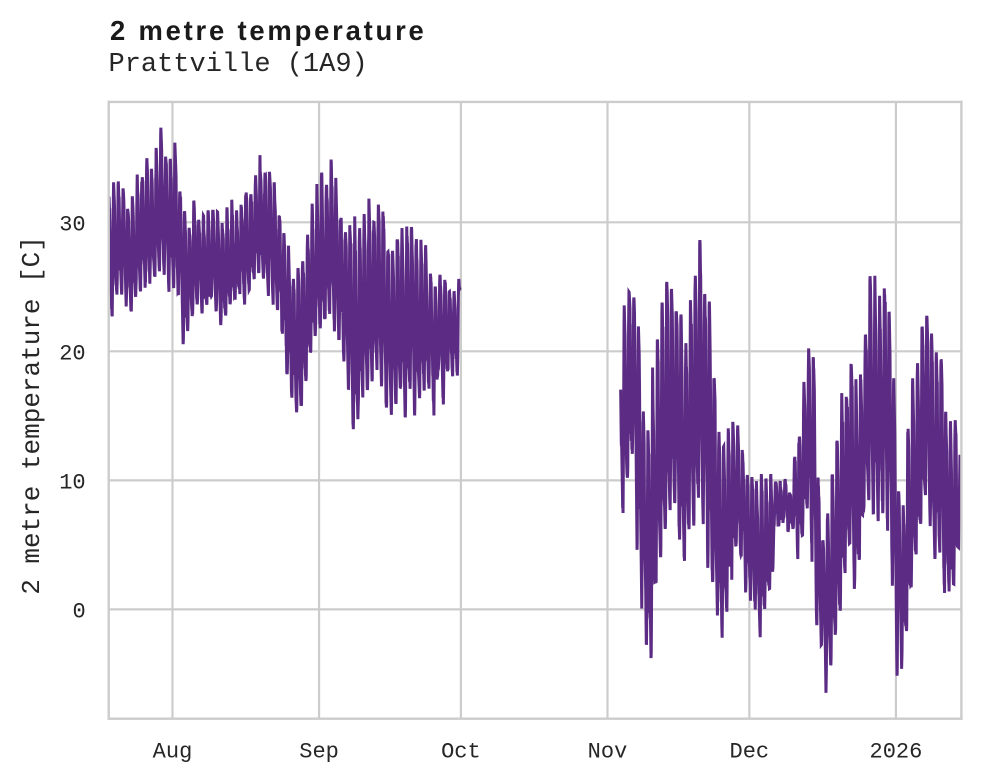 The width and height of the screenshot is (981, 782). I want to click on svg-text: 10, so click(72, 482).